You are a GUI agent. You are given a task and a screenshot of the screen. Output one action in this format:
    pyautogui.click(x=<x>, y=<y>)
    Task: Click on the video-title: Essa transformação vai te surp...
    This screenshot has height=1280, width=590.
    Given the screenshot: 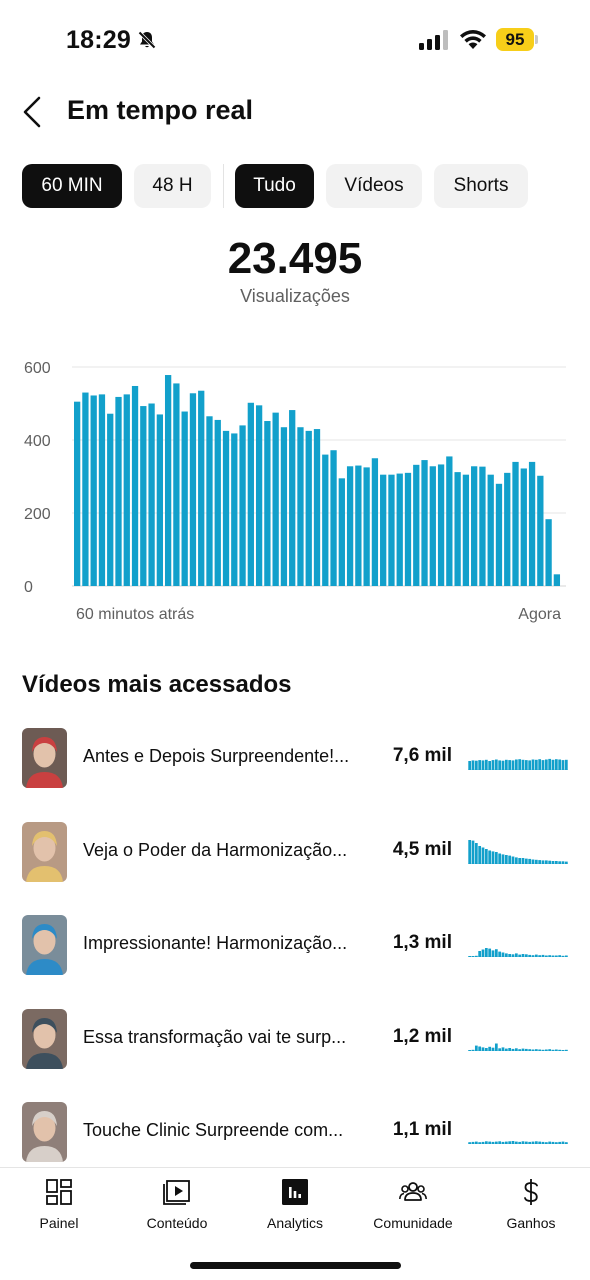 What is the action you would take?
    pyautogui.click(x=215, y=1036)
    